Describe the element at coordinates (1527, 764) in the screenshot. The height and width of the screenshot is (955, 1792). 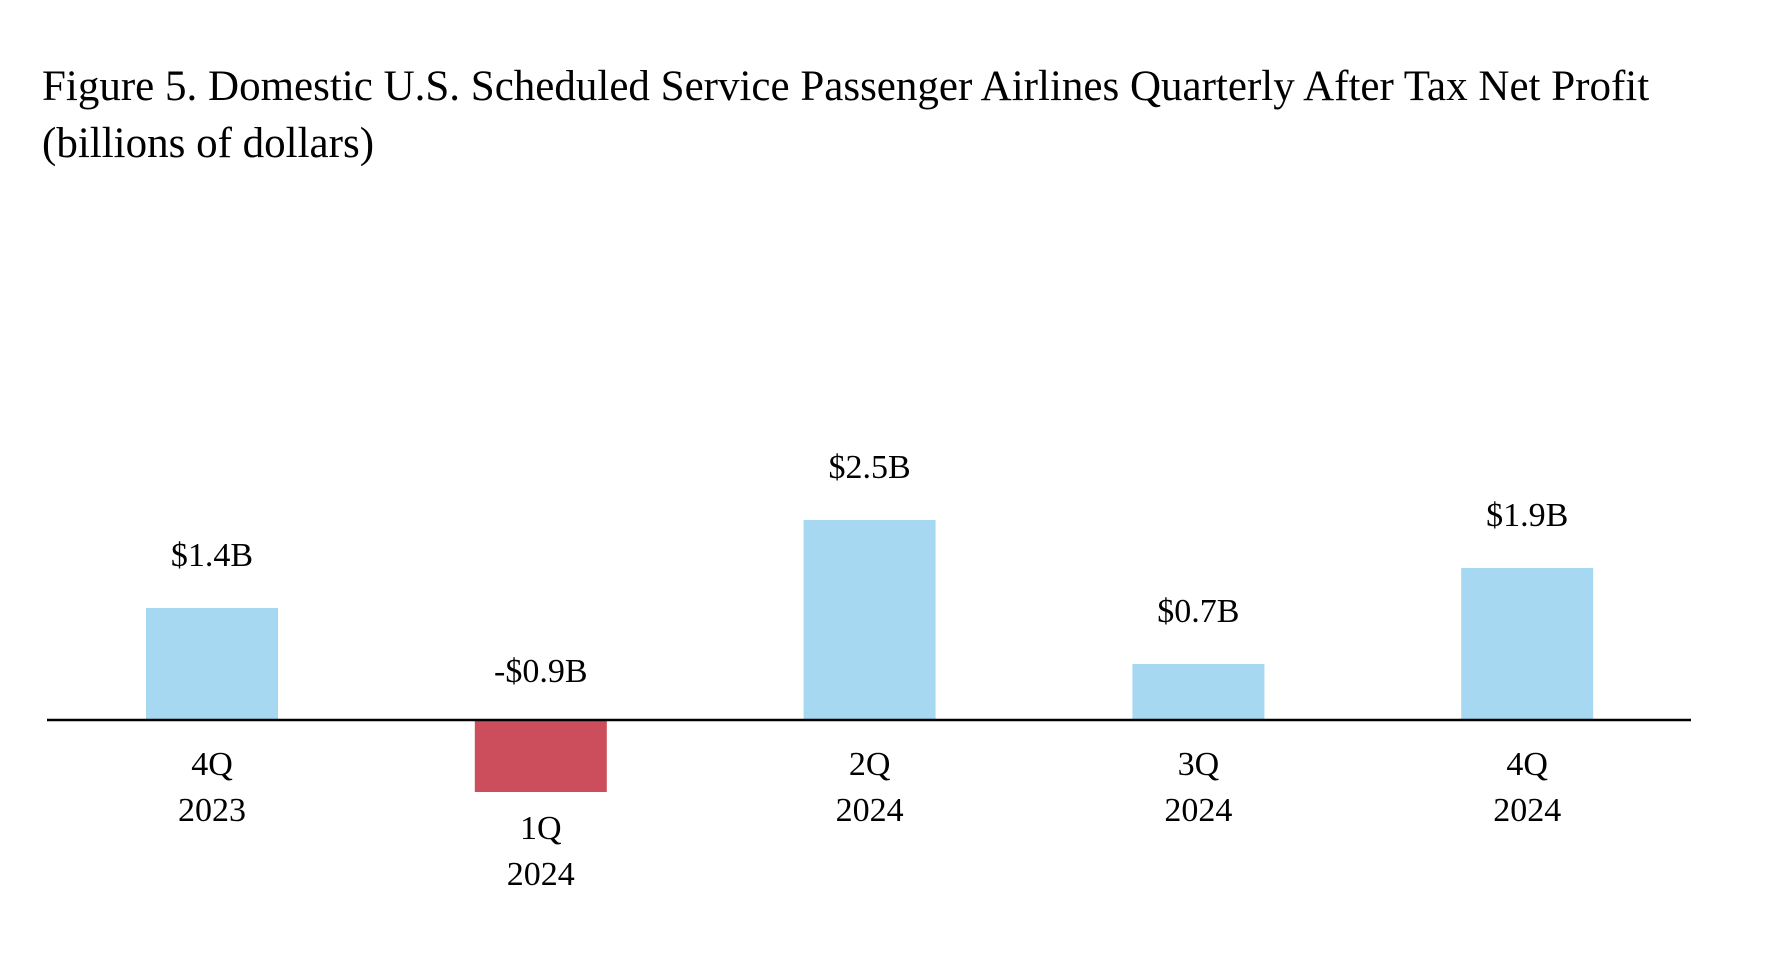
I see `category-label-4-line-0: 4Q` at that location.